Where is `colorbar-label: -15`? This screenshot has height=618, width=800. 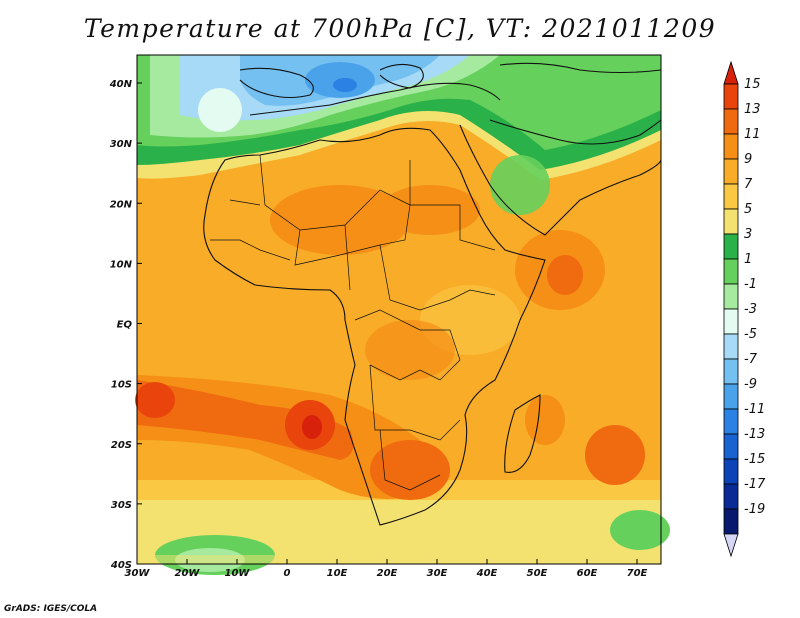 colorbar-label: -15 is located at coordinates (754, 459).